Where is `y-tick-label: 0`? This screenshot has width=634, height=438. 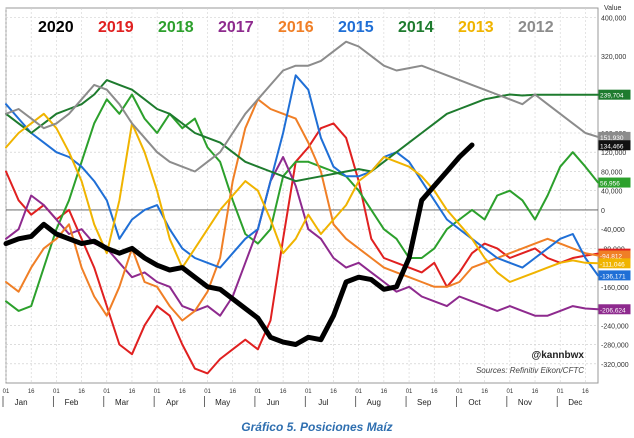
y-tick-label: 0 is located at coordinates (603, 211).